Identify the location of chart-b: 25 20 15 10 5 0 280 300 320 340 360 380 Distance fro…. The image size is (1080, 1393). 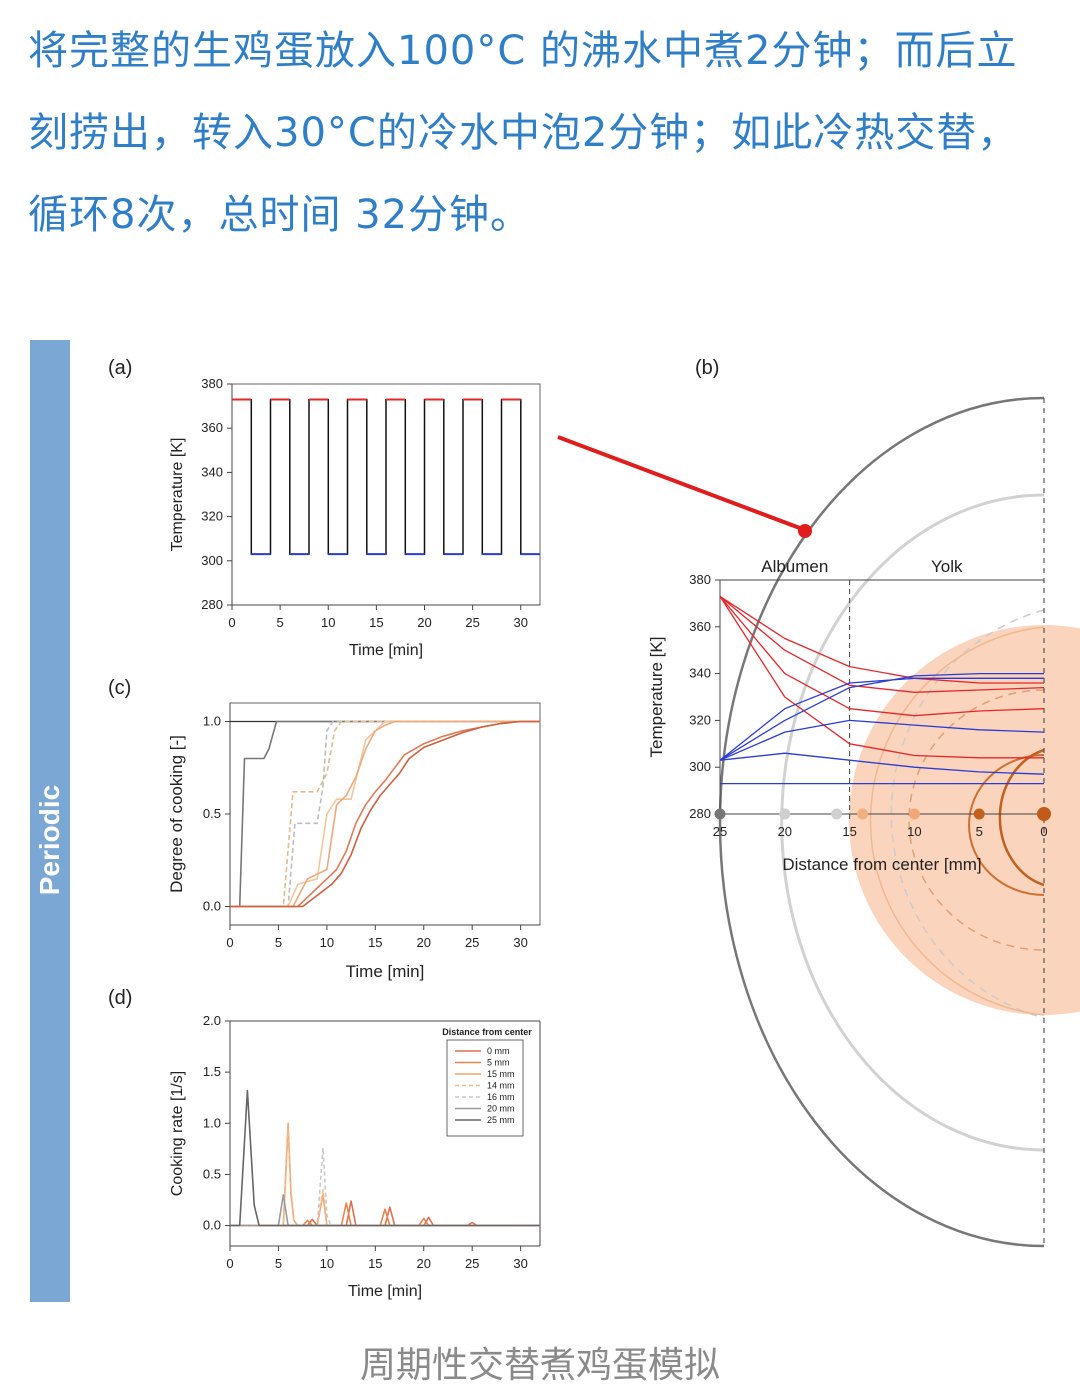
(849, 715).